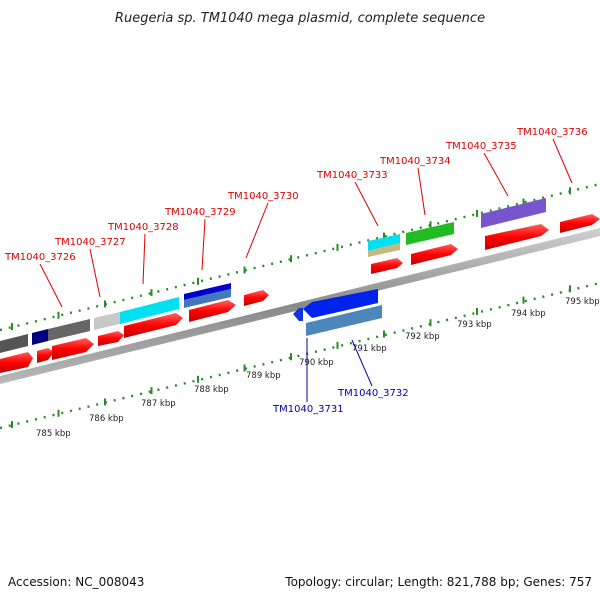 Image resolution: width=600 pixels, height=600 pixels. Describe the element at coordinates (40, 257) in the screenshot. I see `gene-label-forward: TM1040_3726` at that location.